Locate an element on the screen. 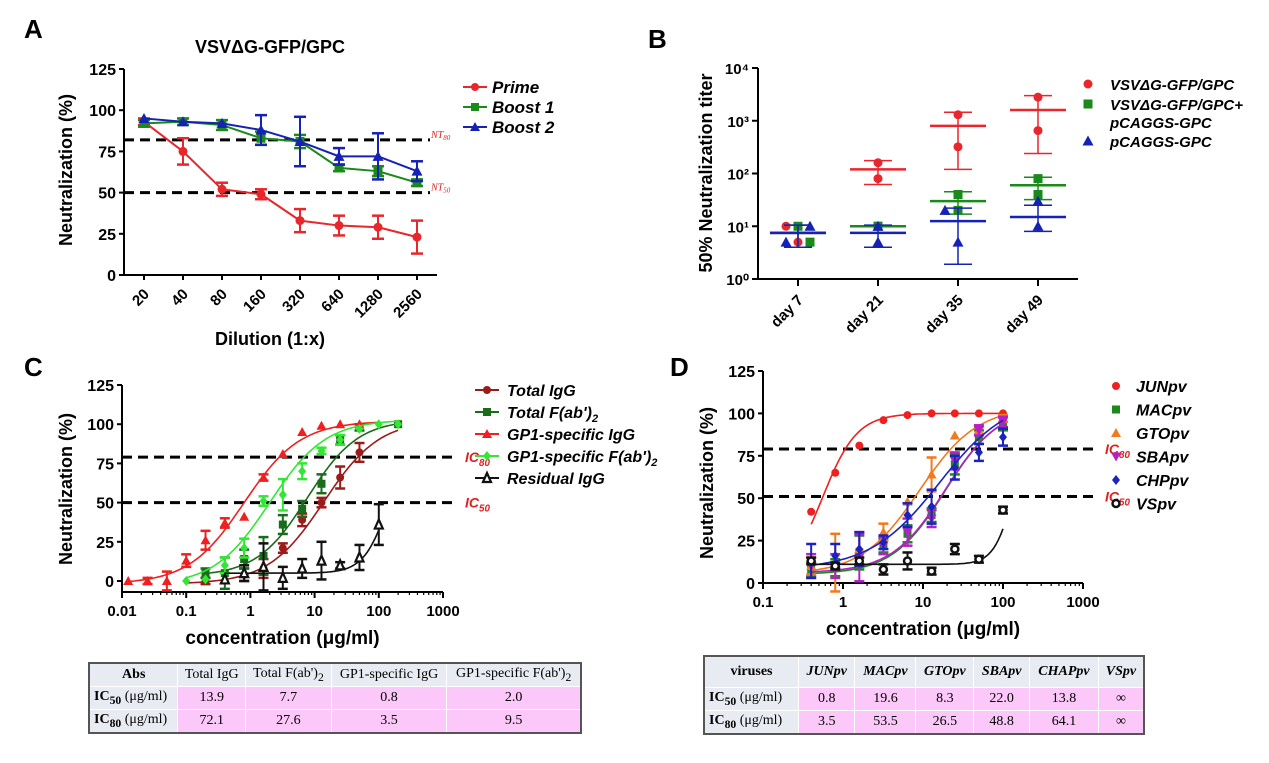 This screenshot has width=1269, height=763. legend-label: pCAGGS-GPC is located at coordinates (1161, 142).